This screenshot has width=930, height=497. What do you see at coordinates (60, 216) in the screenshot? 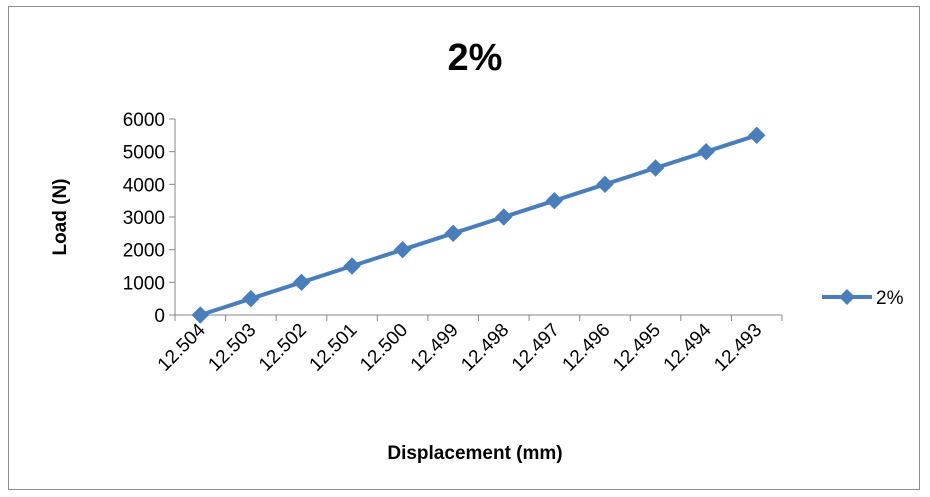
I see `y-axis-title: Load (N)` at bounding box center [60, 216].